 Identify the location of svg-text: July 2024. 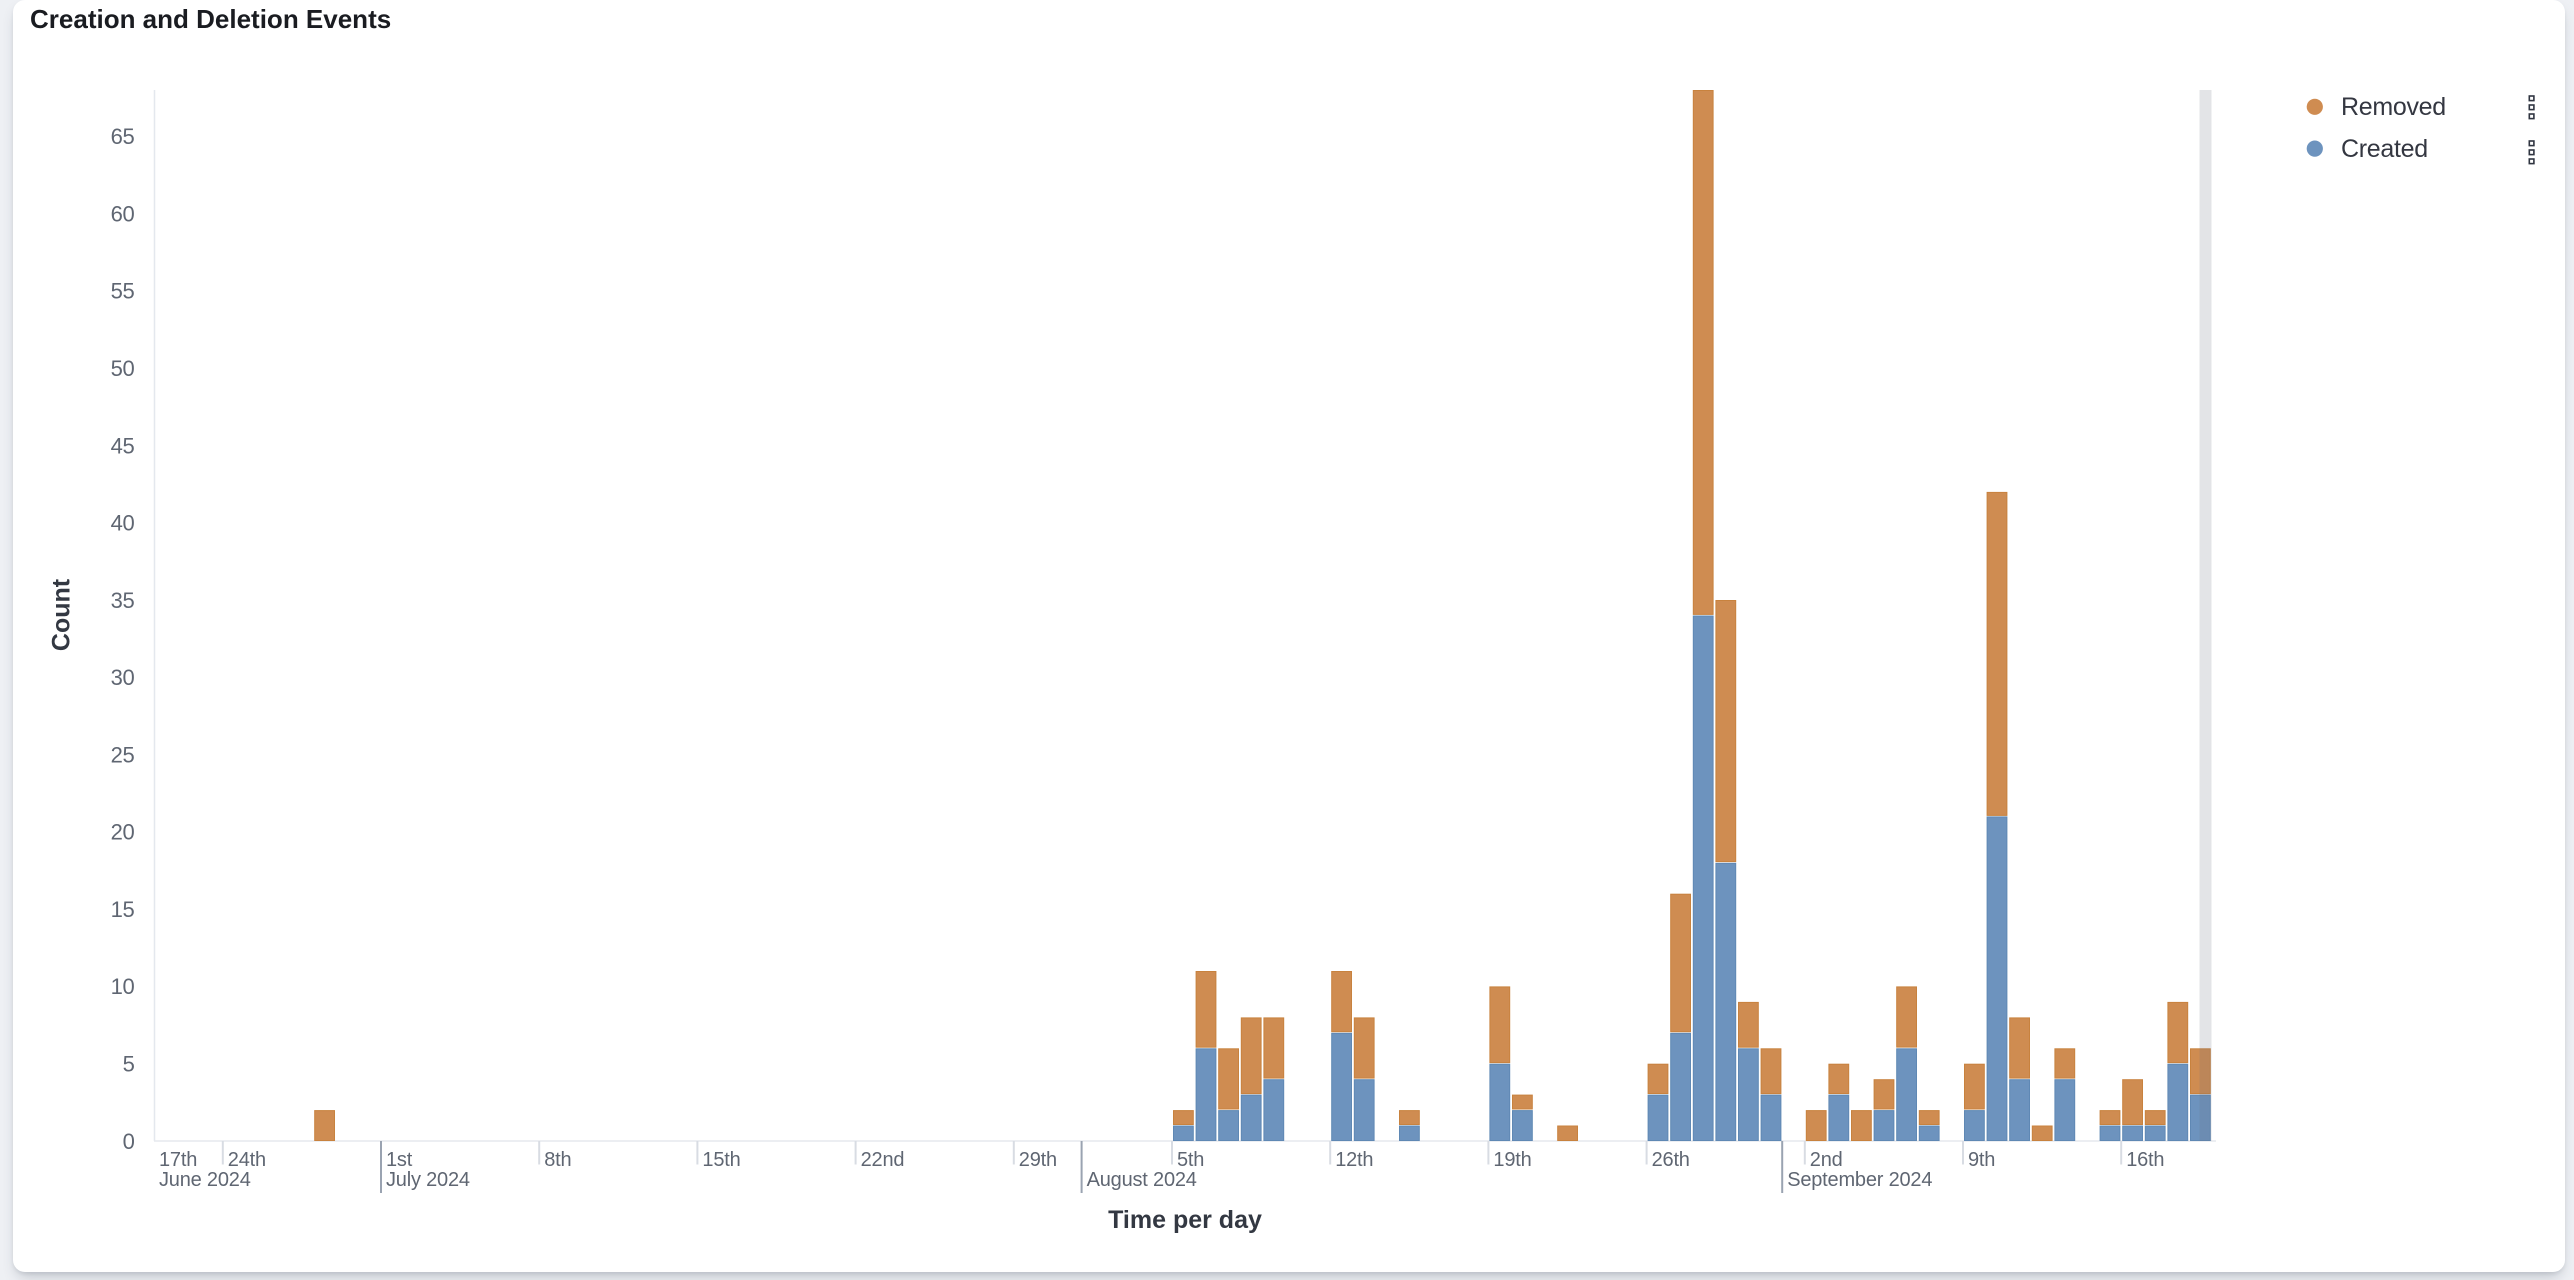
(428, 1180).